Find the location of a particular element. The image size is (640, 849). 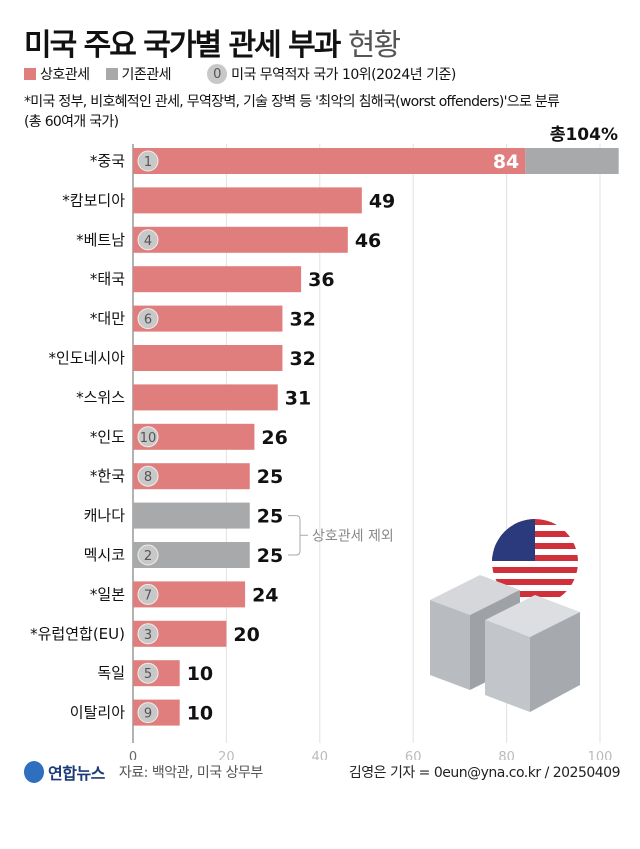

x-tick-label: 60 is located at coordinates (413, 755).